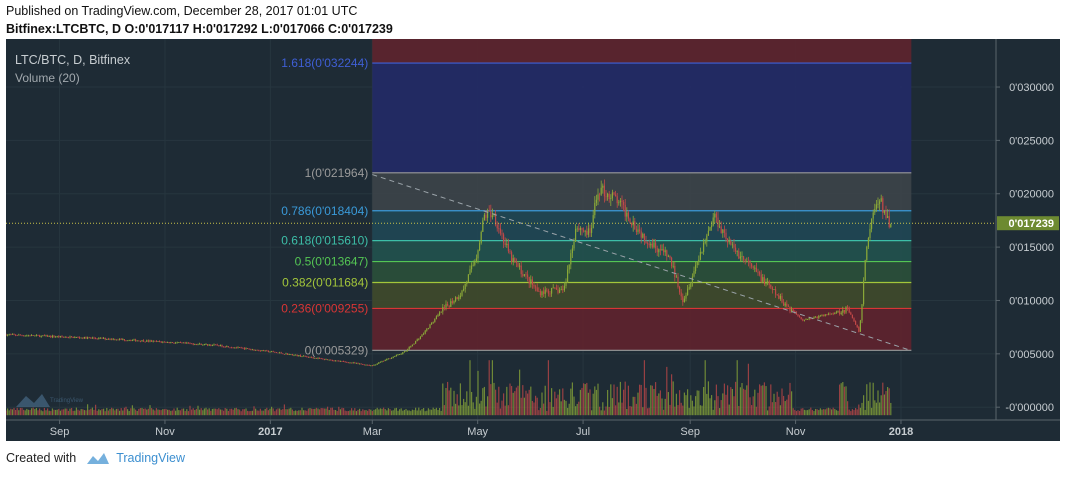 The width and height of the screenshot is (1066, 477). Describe the element at coordinates (1031, 224) in the screenshot. I see `last-price-label: 0'017239` at that location.